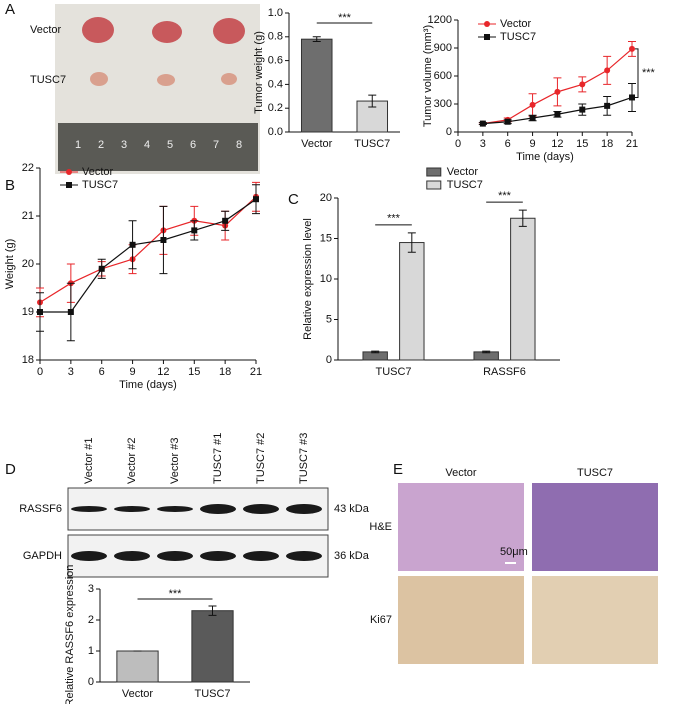 Image resolution: width=677 pixels, height=709 pixels. Describe the element at coordinates (71, 372) in the screenshot. I see `x-tick-label: 3` at that location.